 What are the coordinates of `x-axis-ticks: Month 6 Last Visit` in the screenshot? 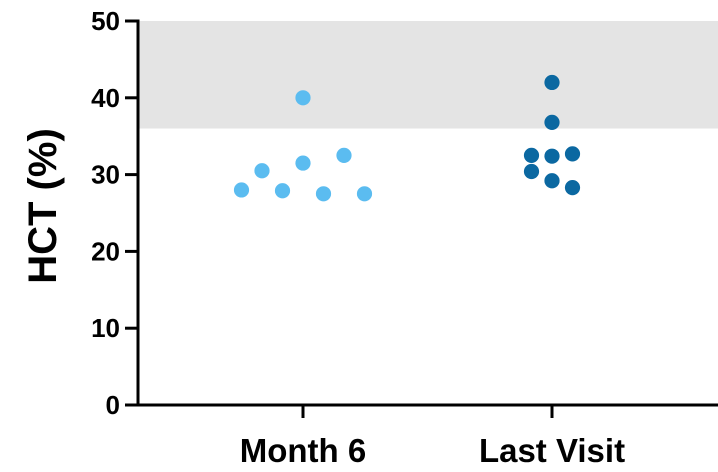 It's located at (432, 437).